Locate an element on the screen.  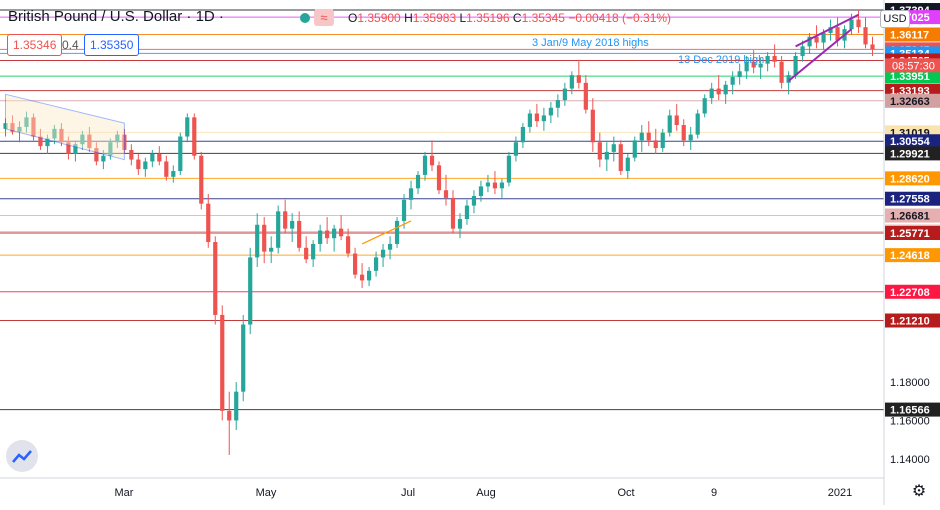
change-value: −0.00418 (−0.31%) is located at coordinates (620, 18).